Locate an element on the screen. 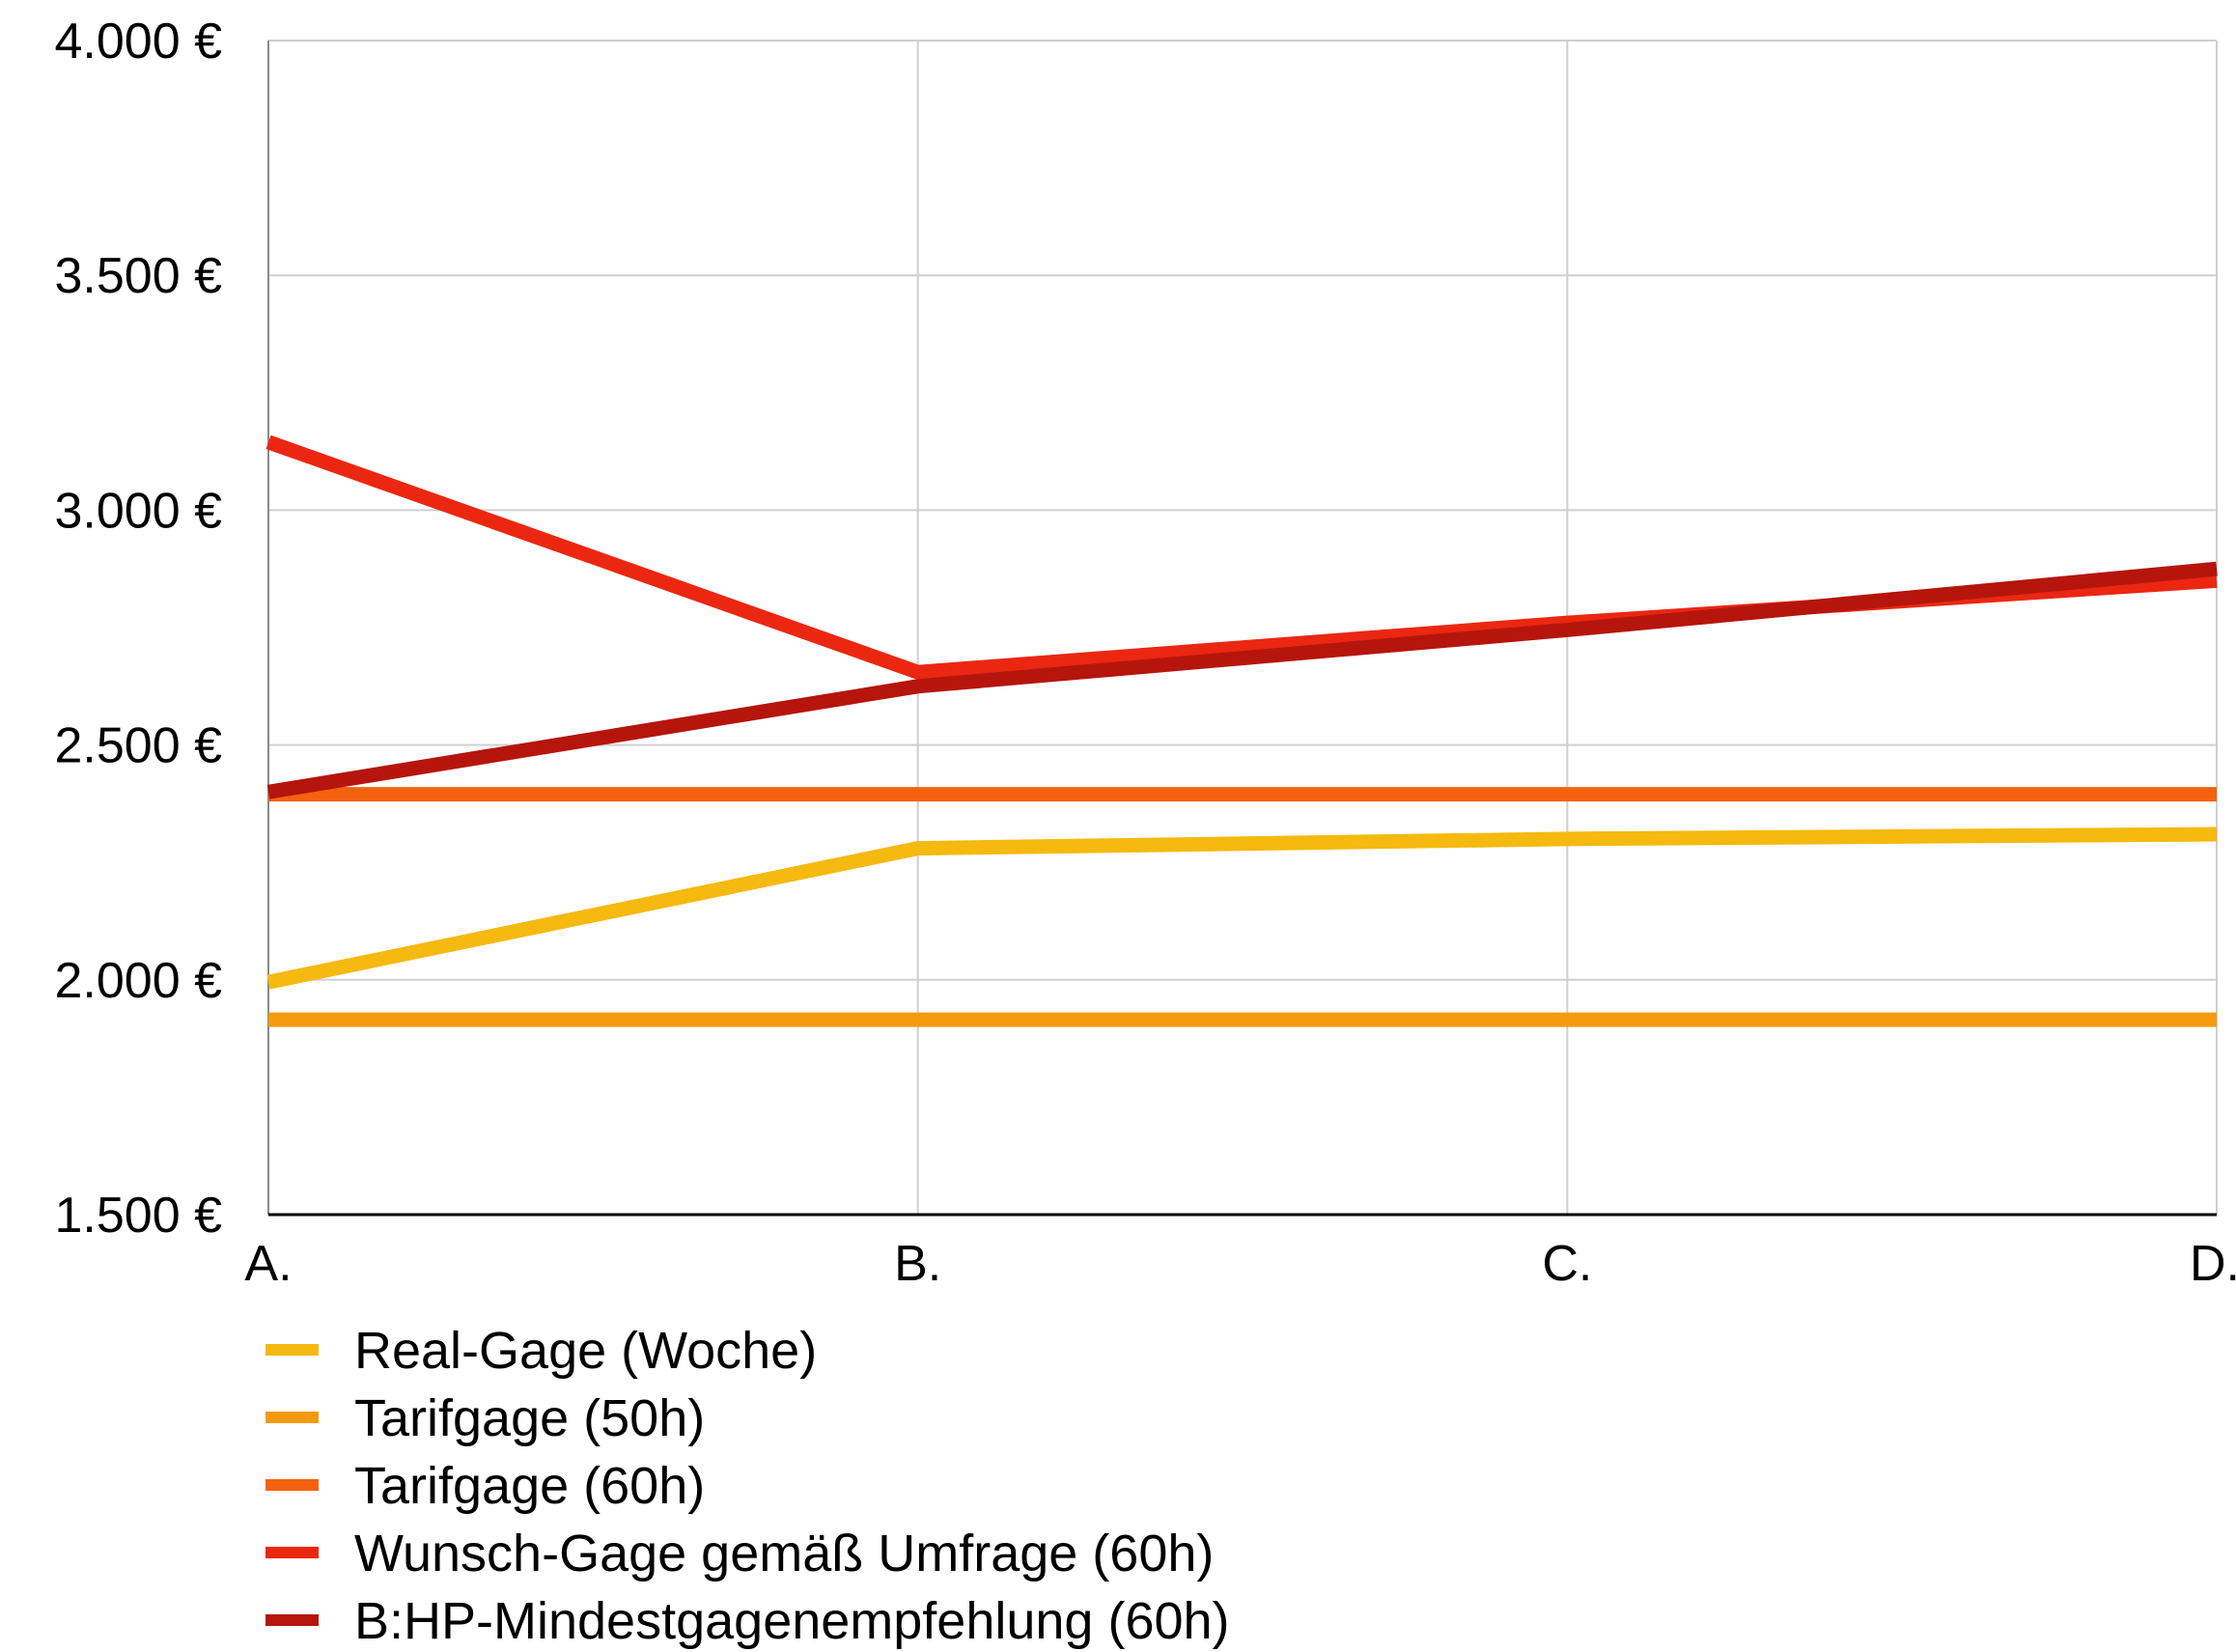 The height and width of the screenshot is (1652, 2236). x-axis-tick-labels: A. B. C. D. is located at coordinates (1240, 1264).